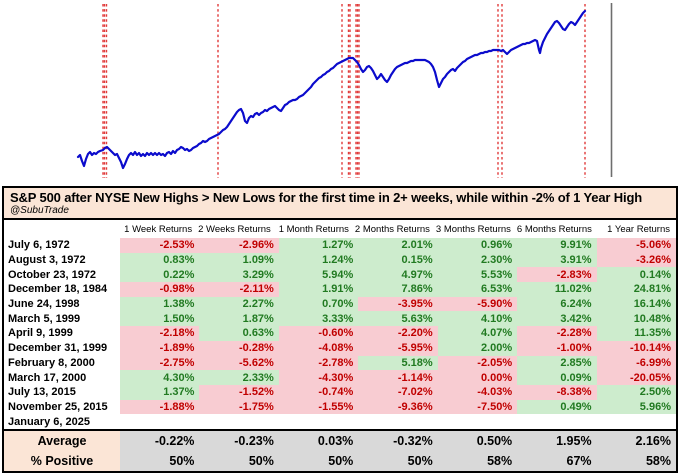 This screenshot has height=473, width=680. What do you see at coordinates (160, 363) in the screenshot?
I see `return-cell: -2.75%` at bounding box center [160, 363].